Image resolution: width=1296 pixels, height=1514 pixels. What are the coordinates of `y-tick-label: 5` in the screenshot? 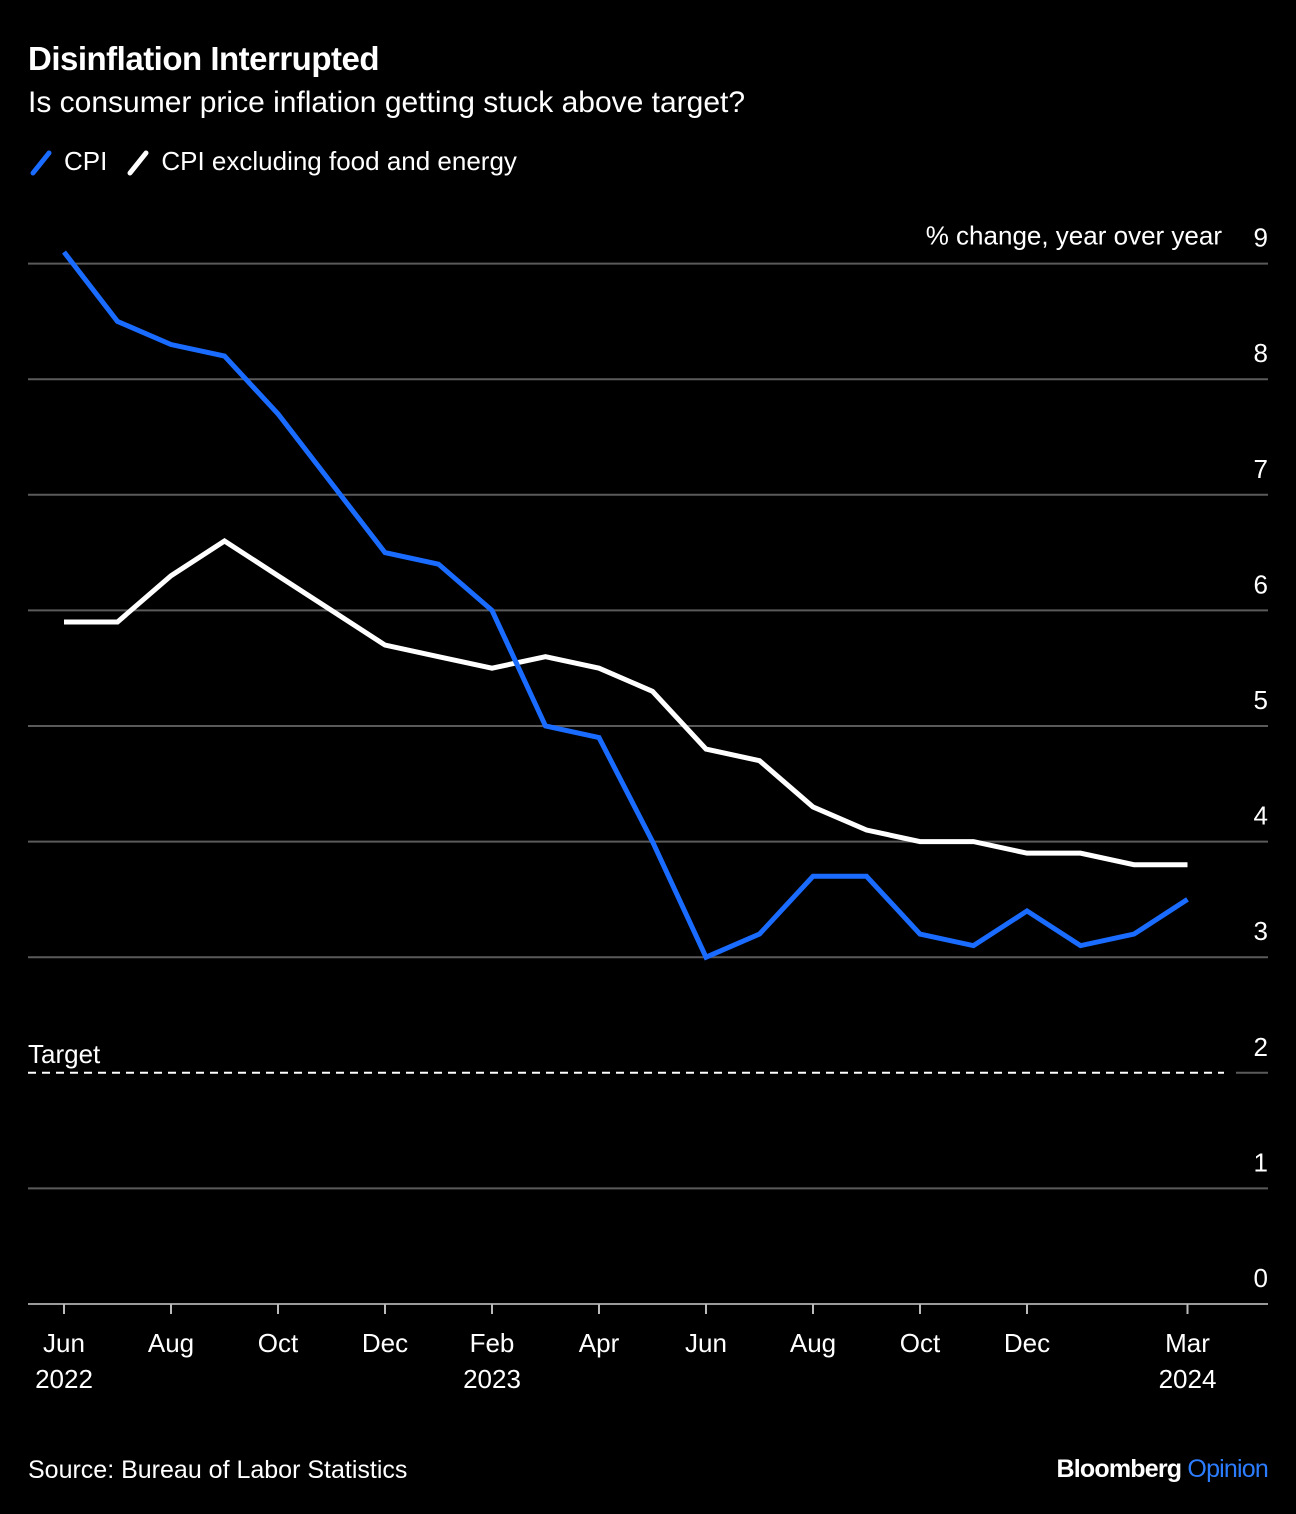 It's located at (1261, 700).